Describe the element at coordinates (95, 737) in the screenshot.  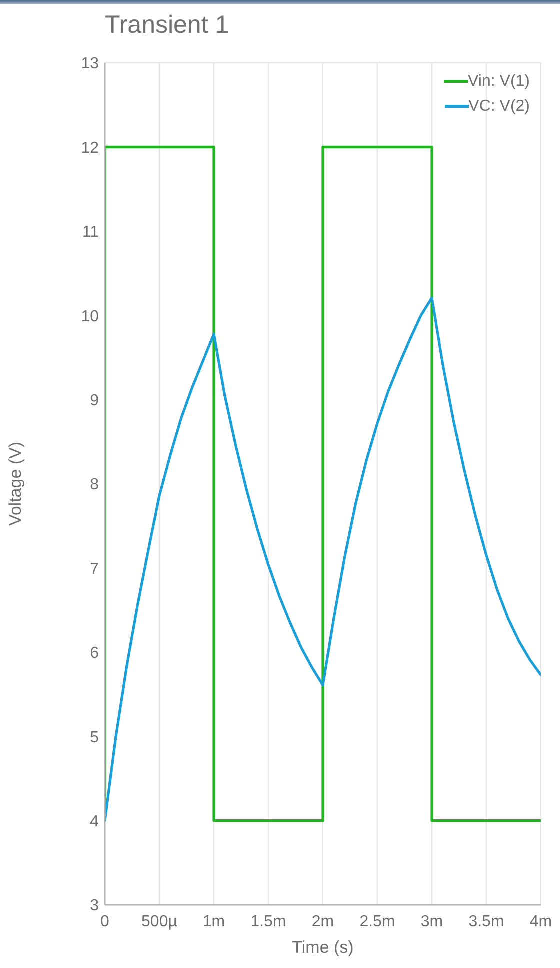
I see `y-tick-label: 5` at that location.